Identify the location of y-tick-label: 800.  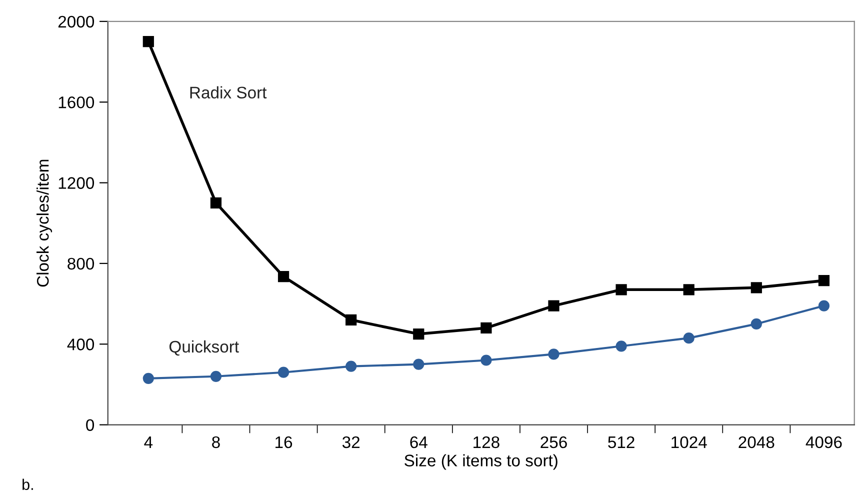
(81, 264).